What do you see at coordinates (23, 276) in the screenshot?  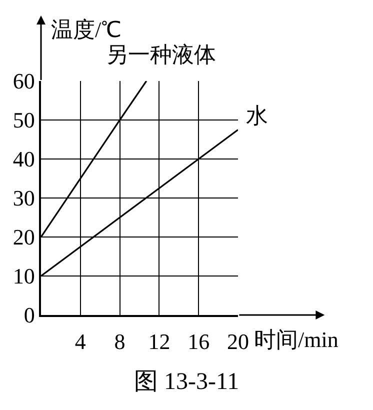 I see `y-tick-label: 10` at bounding box center [23, 276].